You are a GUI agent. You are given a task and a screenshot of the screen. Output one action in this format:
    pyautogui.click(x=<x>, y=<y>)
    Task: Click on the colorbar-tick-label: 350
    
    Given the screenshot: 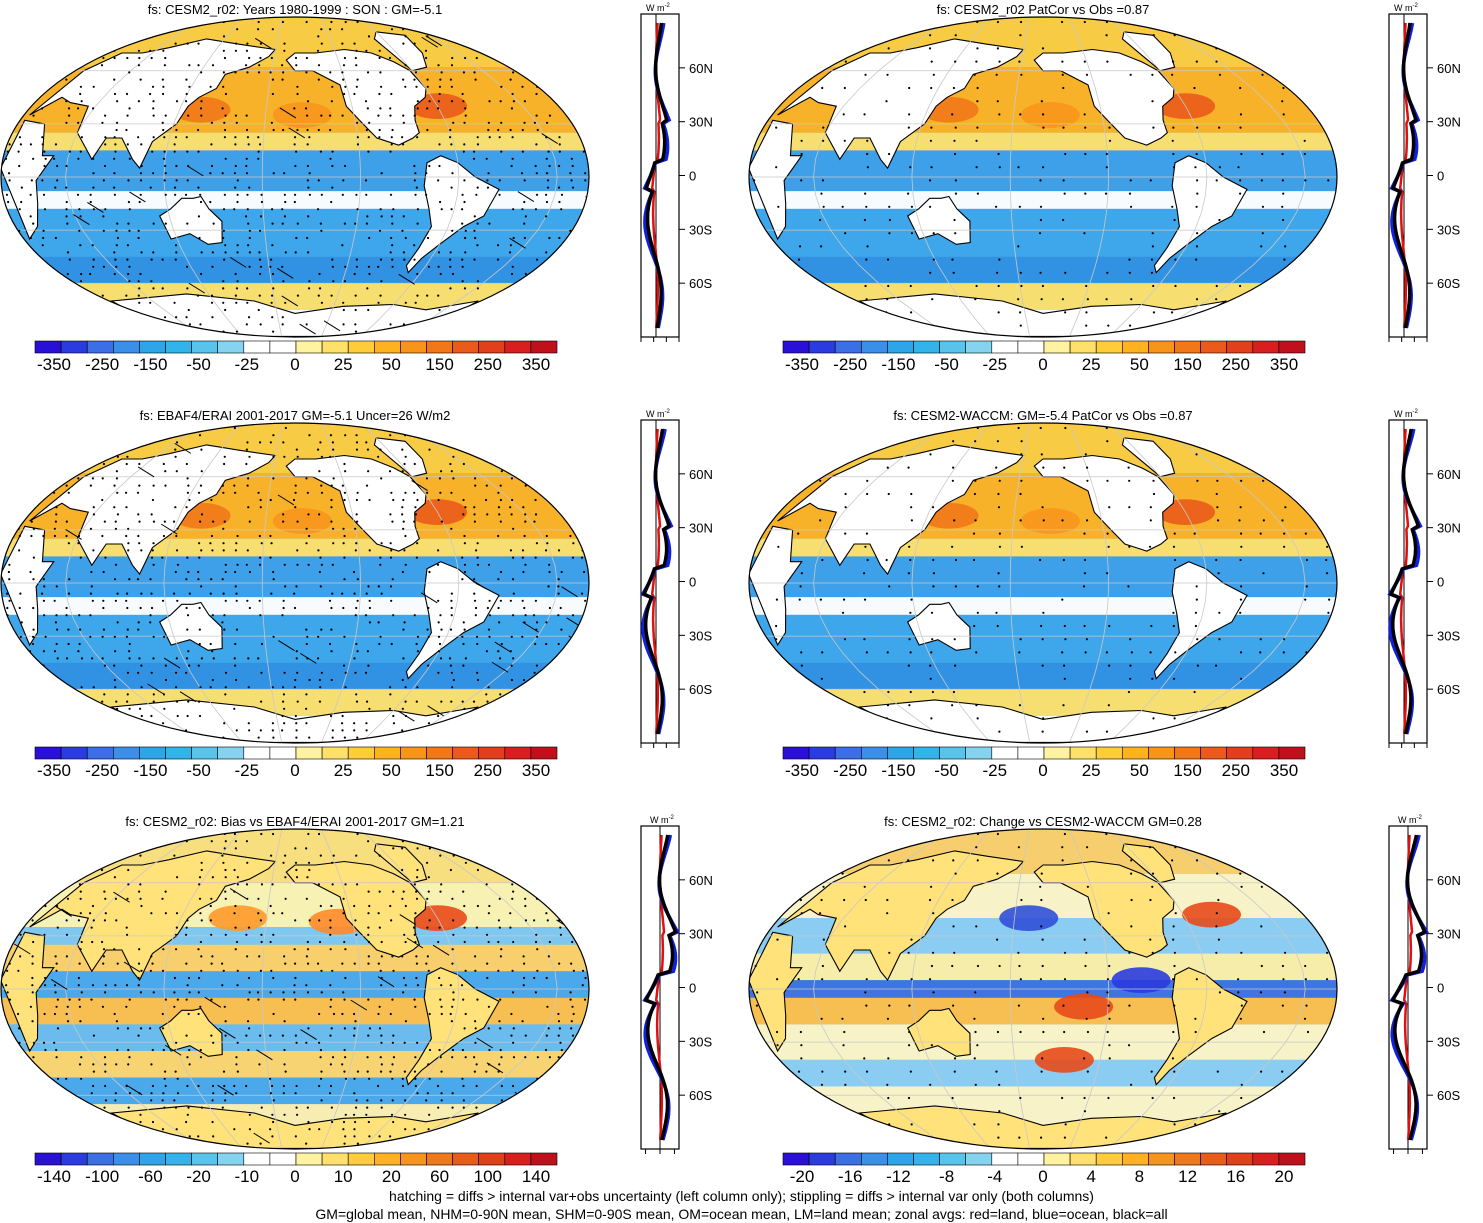 What is the action you would take?
    pyautogui.click(x=536, y=770)
    